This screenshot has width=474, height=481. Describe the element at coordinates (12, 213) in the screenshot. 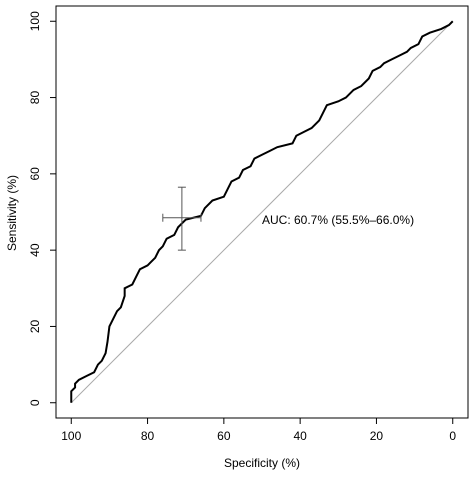

I see `y-axis-label: Sensitivity (%)` at that location.